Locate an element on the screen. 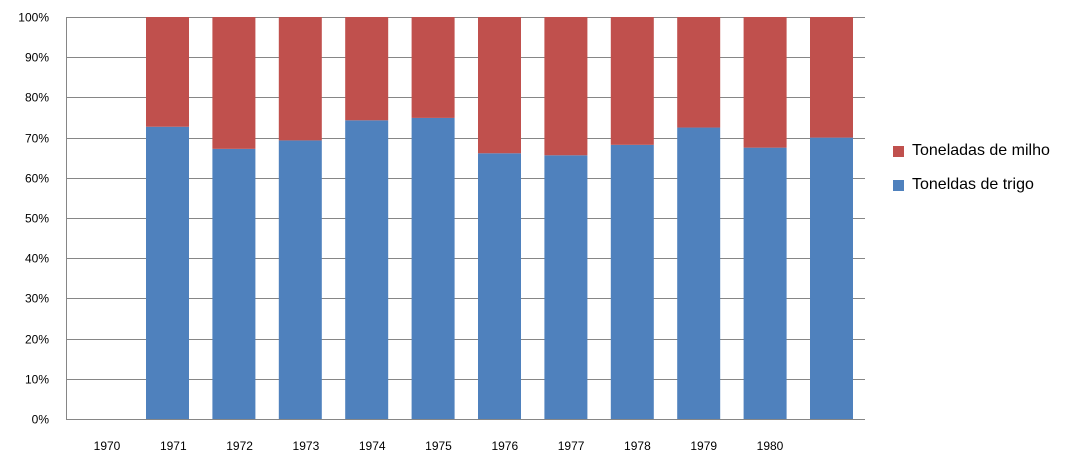  y-tick-label: 60% is located at coordinates (37, 179).